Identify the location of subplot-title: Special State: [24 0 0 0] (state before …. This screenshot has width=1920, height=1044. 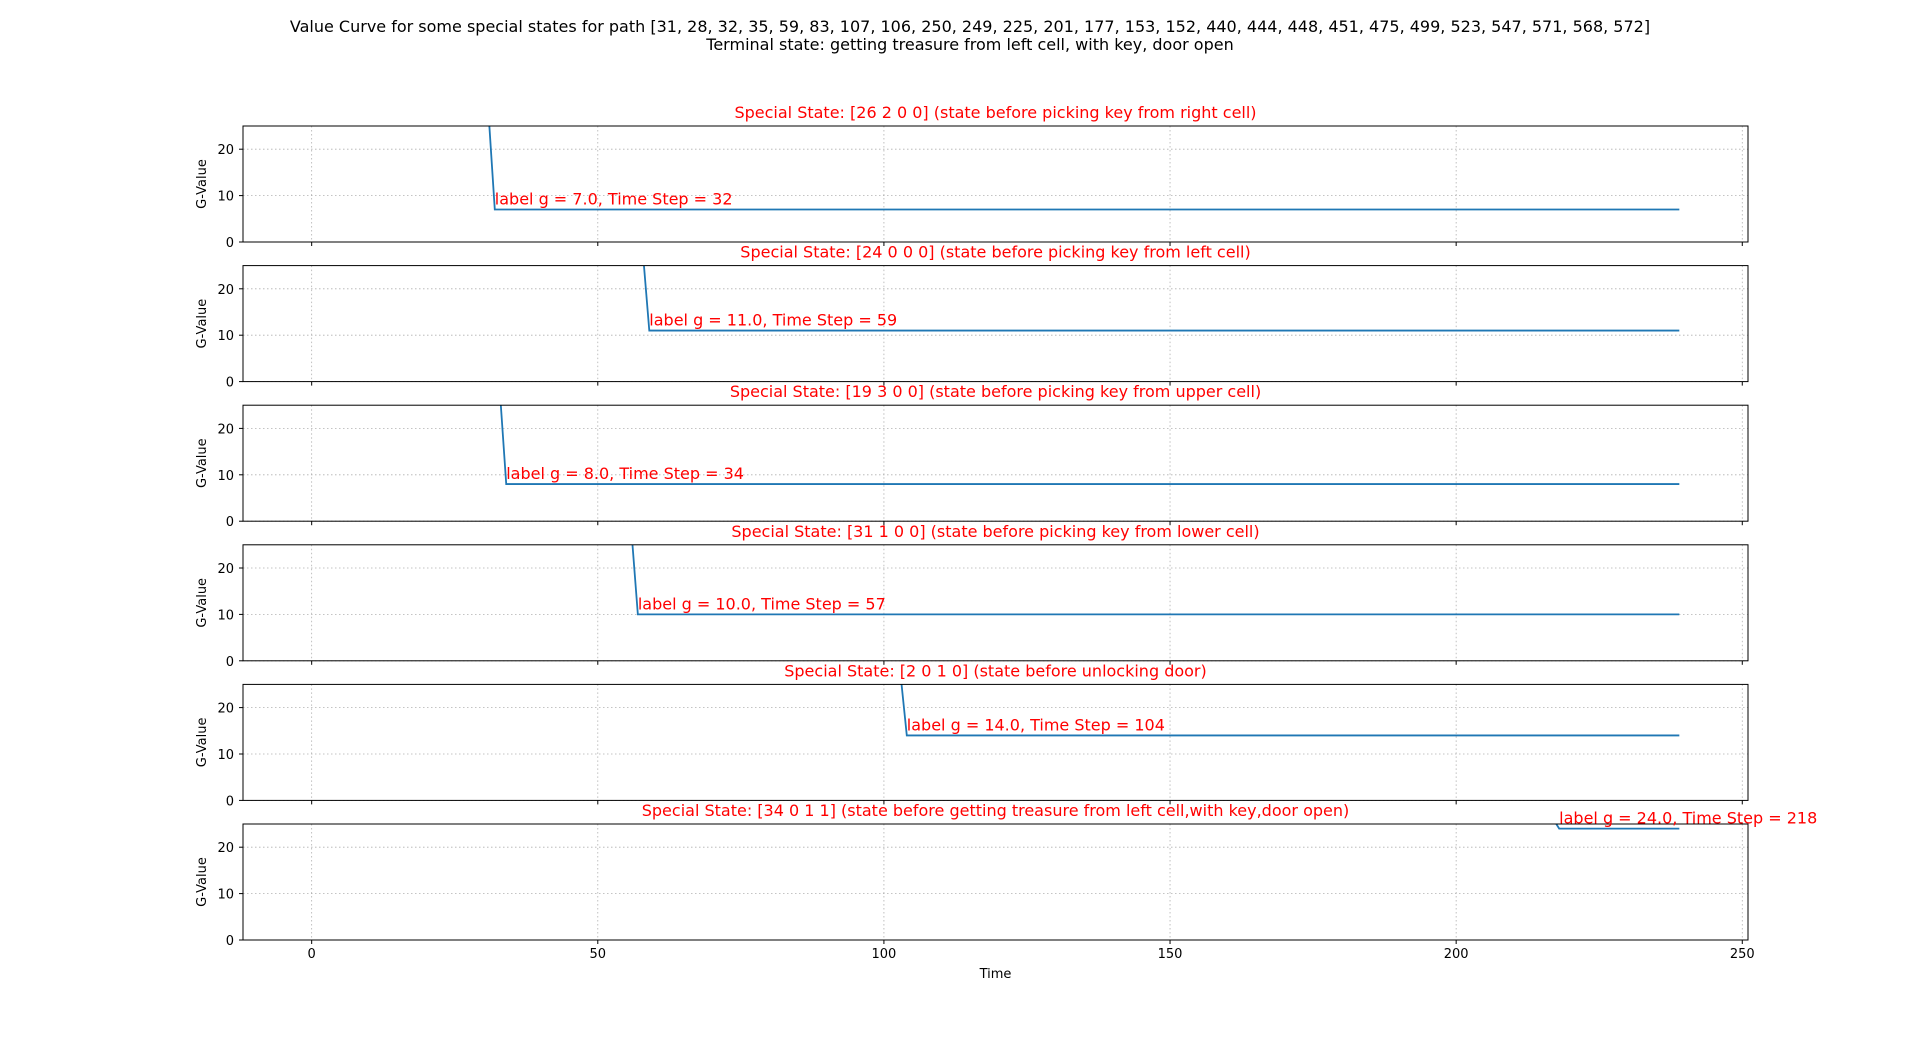
(995, 252).